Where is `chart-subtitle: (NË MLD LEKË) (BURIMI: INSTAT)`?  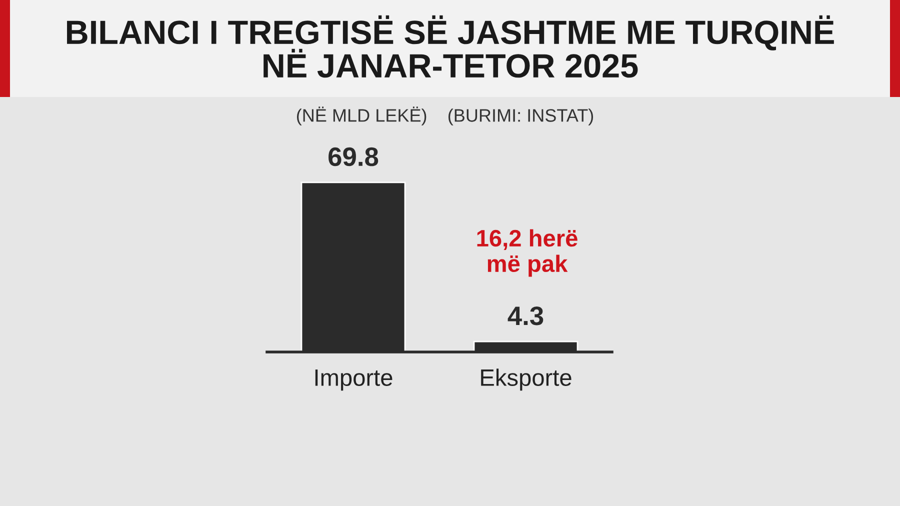 chart-subtitle: (NË MLD LEKË) (BURIMI: INSTAT) is located at coordinates (445, 116).